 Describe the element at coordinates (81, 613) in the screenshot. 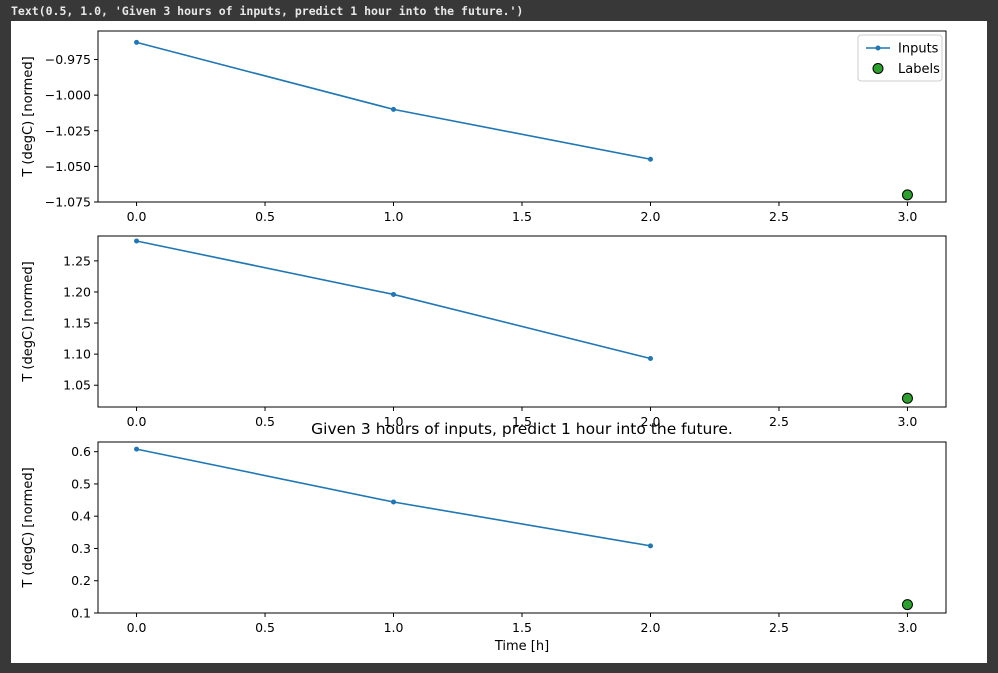

I see `y-tick-label: 0.1` at that location.